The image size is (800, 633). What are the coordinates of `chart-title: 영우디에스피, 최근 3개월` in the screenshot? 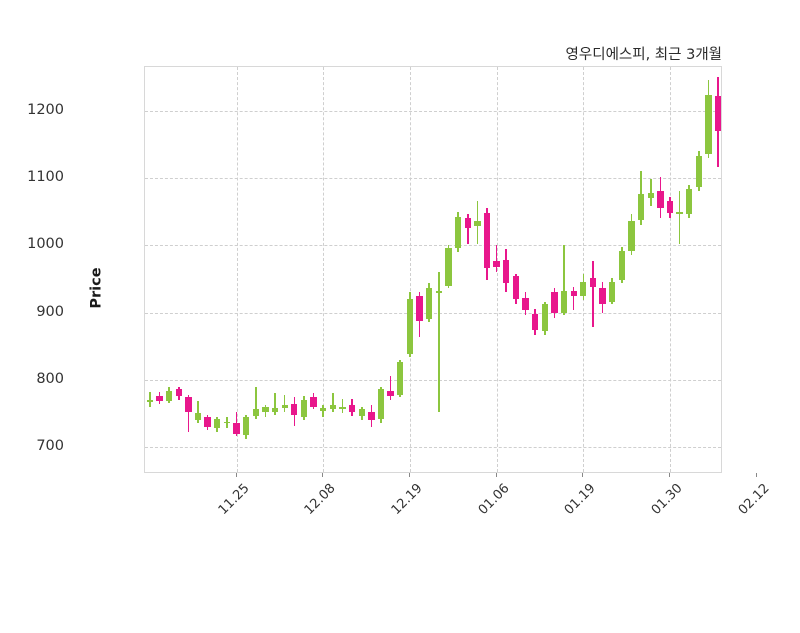 It's located at (643, 55).